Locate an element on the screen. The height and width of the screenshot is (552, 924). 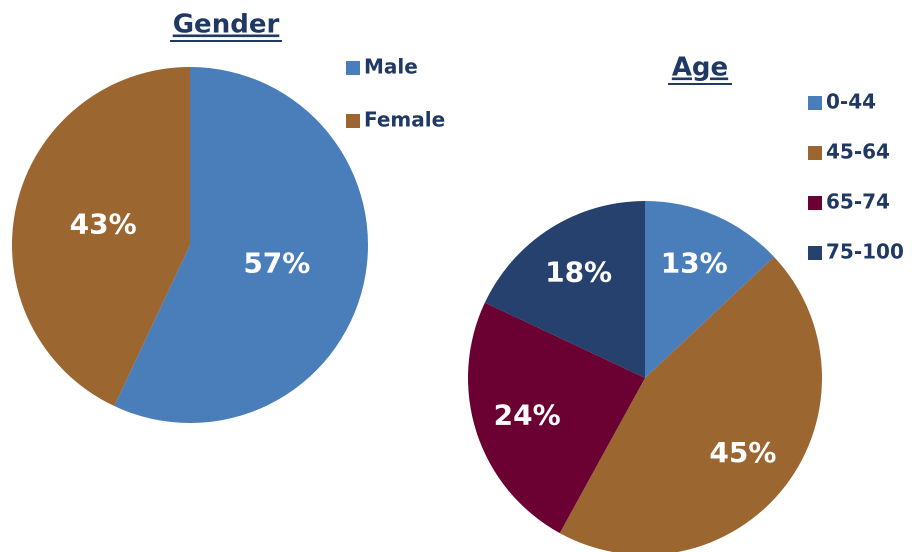
legend-label: Female is located at coordinates (404, 120).